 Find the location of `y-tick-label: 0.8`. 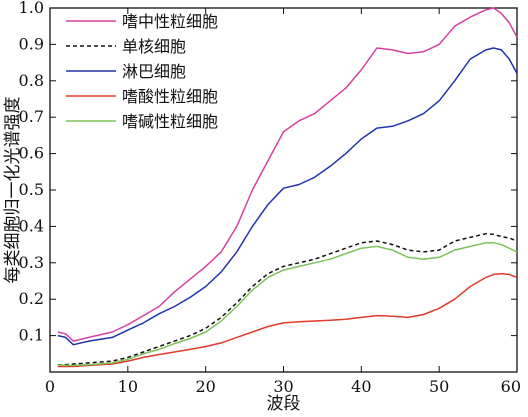

y-tick-label: 0.8 is located at coordinates (31, 80).